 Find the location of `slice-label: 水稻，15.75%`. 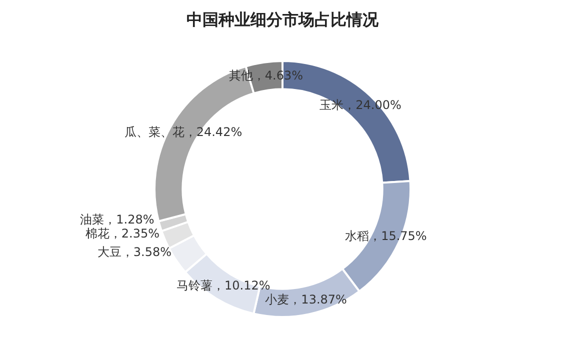

slice-label: 水稻，15.75% is located at coordinates (386, 235).